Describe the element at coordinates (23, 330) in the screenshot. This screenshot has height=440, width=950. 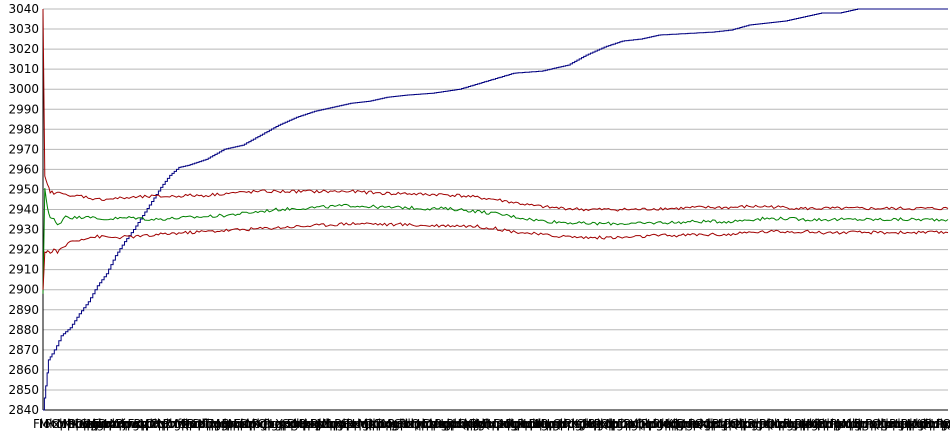
I see `y-tick-label: 2880` at that location.